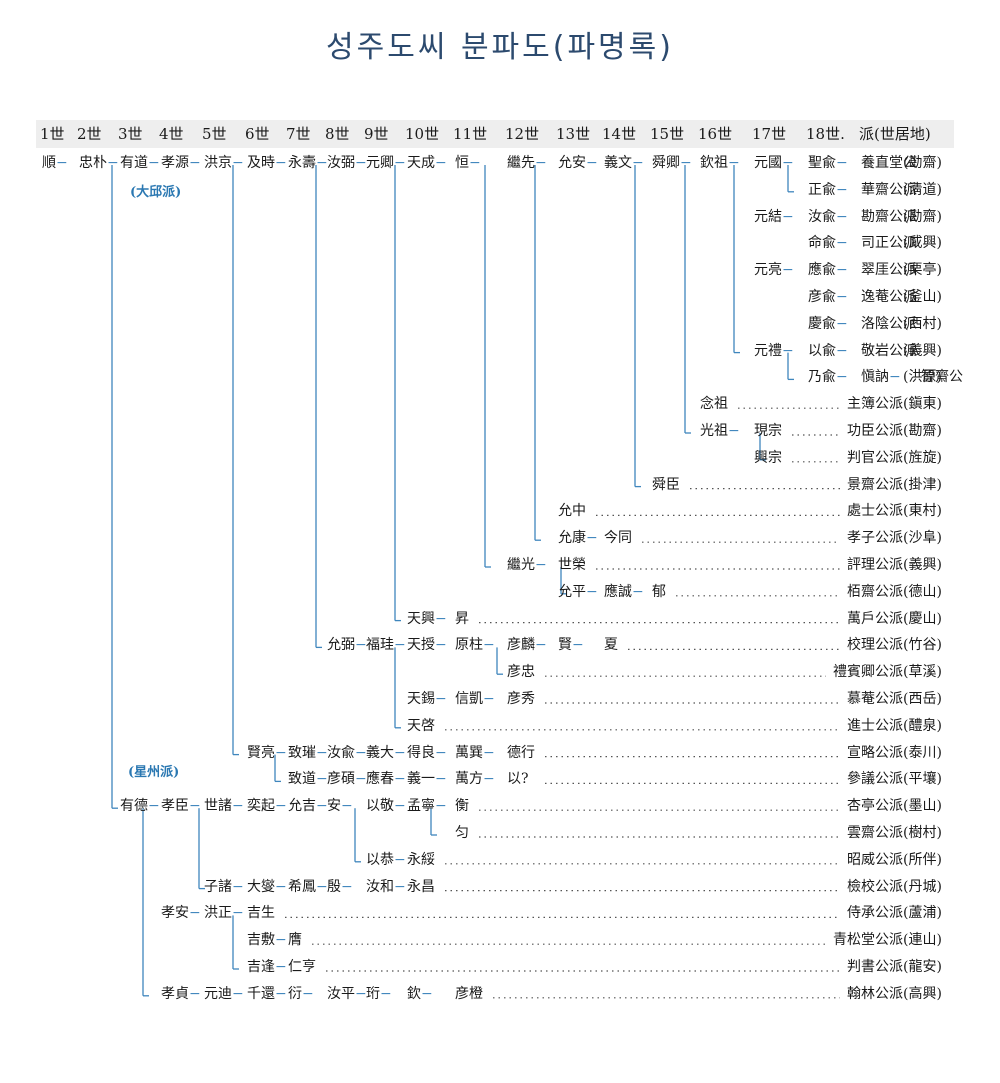  What do you see at coordinates (875, 859) in the screenshot?
I see `lineage-name: 昭威公派` at bounding box center [875, 859].